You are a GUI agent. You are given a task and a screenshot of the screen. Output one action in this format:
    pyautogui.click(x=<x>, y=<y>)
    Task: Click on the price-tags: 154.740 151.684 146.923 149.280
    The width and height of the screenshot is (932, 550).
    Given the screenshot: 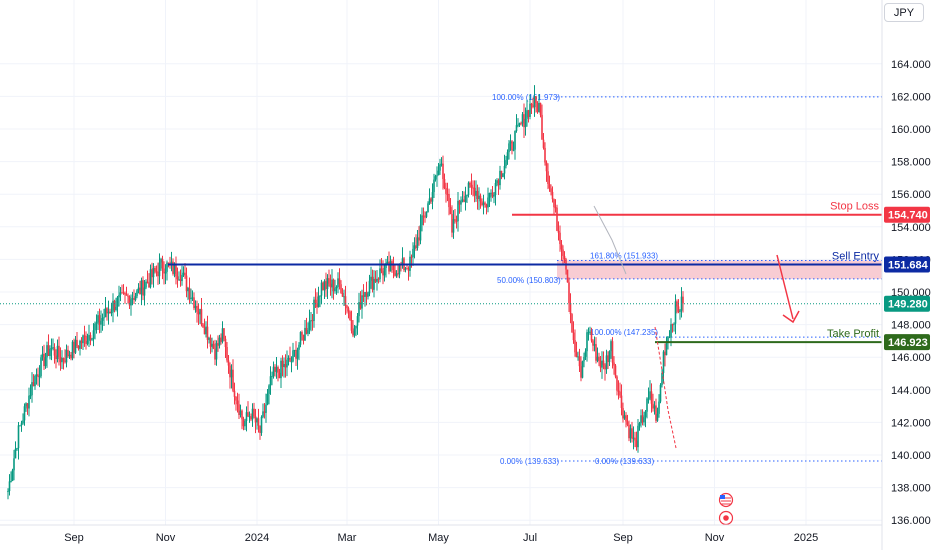 What is the action you would take?
    pyautogui.click(x=907, y=278)
    